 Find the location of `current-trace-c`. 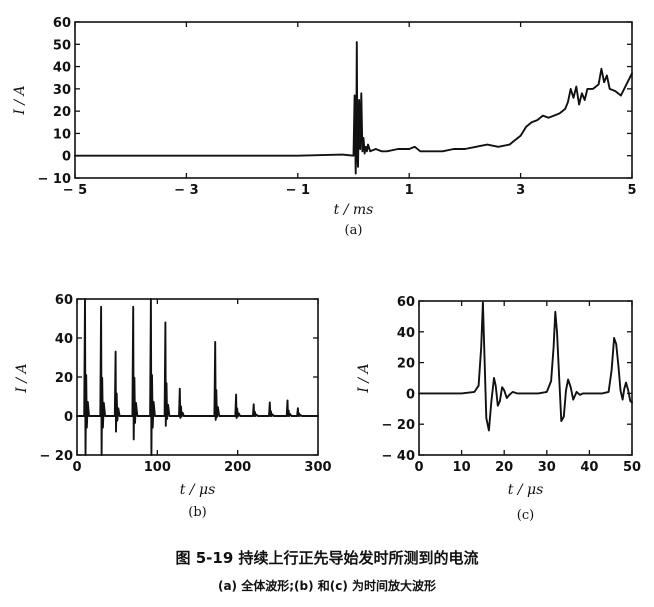

current-trace-c is located at coordinates (525, 366).